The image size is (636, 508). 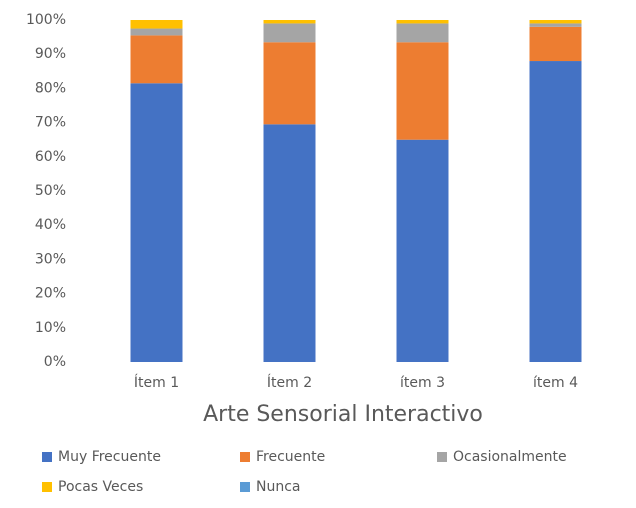 What do you see at coordinates (50, 225) in the screenshot?
I see `y-tick-label: 40%` at bounding box center [50, 225].